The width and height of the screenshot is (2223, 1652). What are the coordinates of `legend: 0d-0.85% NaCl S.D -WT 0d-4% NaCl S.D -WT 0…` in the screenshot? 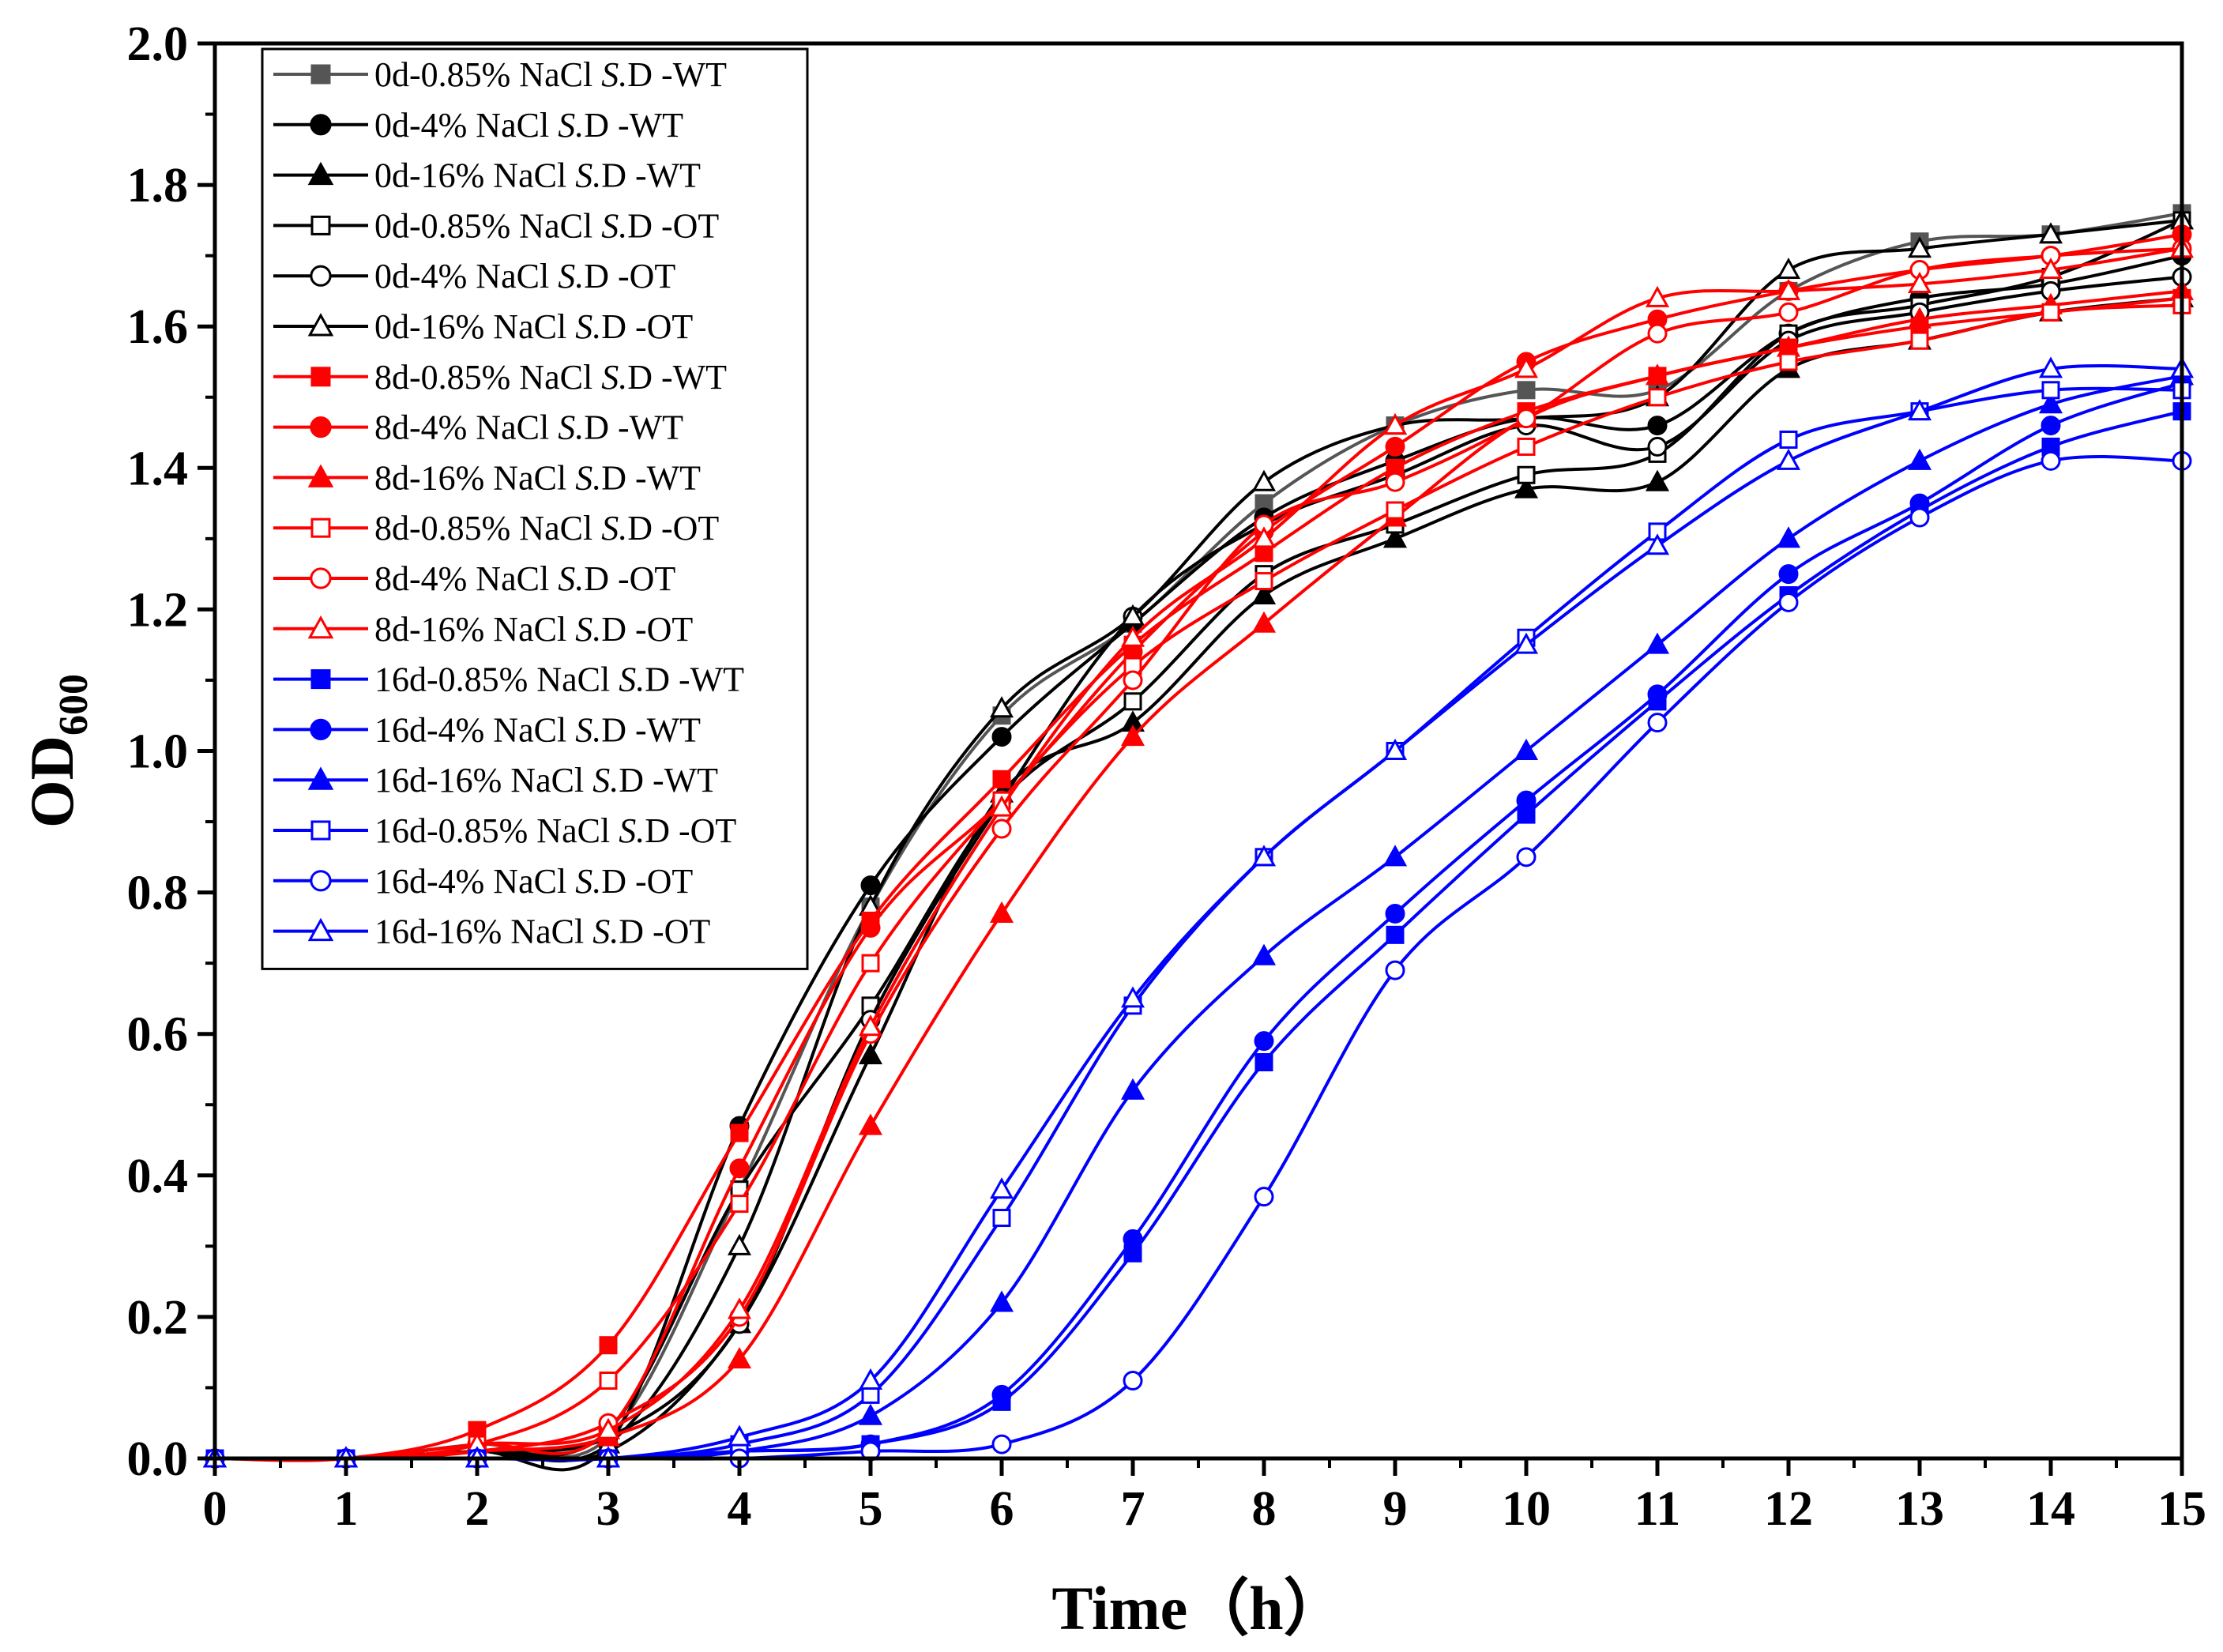 It's located at (535, 509).